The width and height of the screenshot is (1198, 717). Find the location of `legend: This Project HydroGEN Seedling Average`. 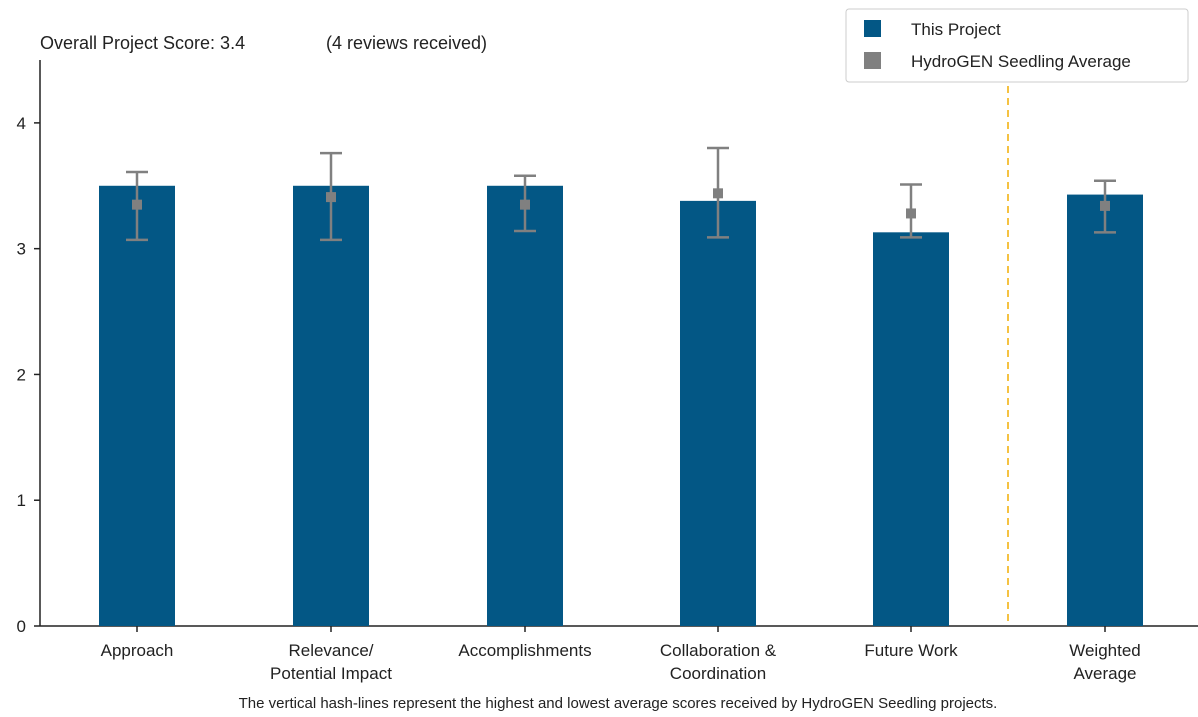

legend: This Project HydroGEN Seedling Average is located at coordinates (1017, 45).